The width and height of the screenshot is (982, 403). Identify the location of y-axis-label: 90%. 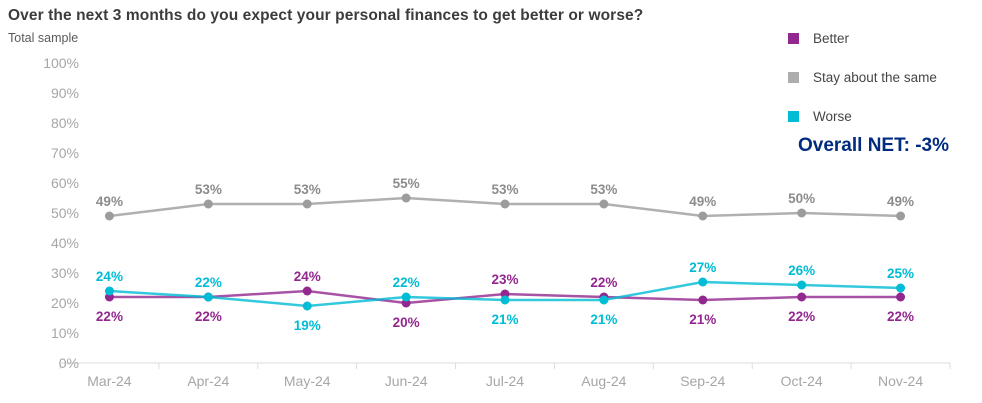
(65, 93).